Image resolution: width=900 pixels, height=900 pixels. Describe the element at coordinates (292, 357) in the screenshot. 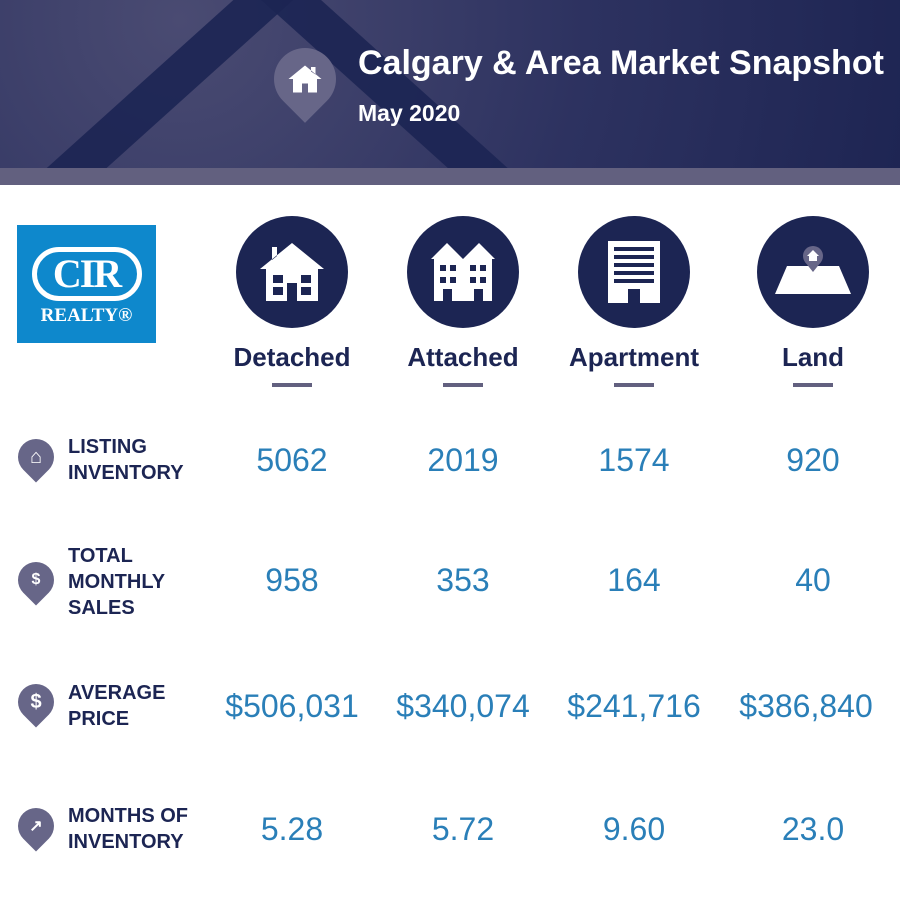

I see `column-label: Detached` at that location.